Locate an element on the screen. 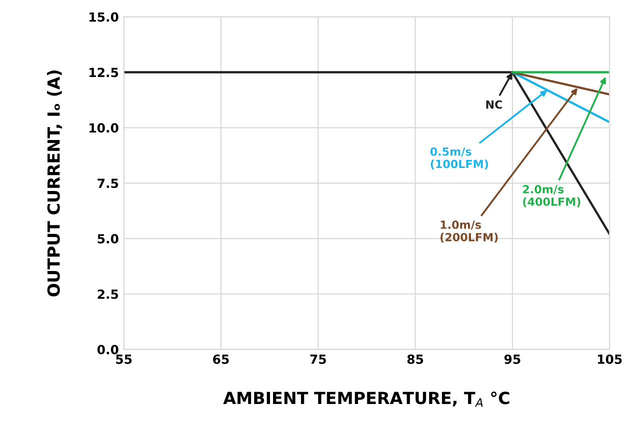  annotation: 1.0m/s (200LFM) is located at coordinates (469, 231).